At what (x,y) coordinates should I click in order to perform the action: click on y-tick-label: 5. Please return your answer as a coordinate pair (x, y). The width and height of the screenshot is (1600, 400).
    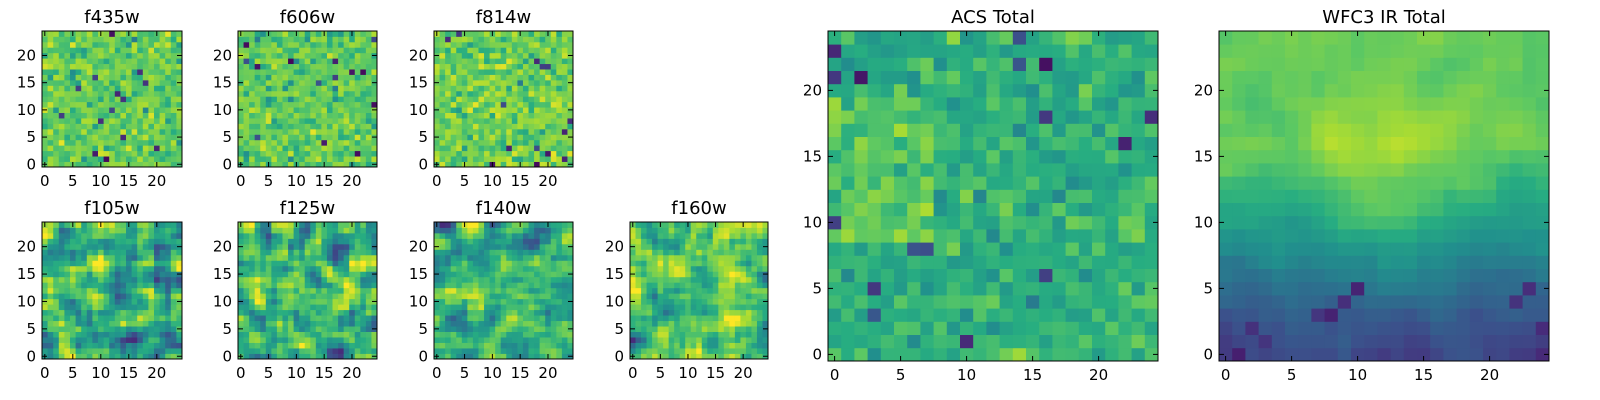
    Looking at the image, I should click on (423, 329).